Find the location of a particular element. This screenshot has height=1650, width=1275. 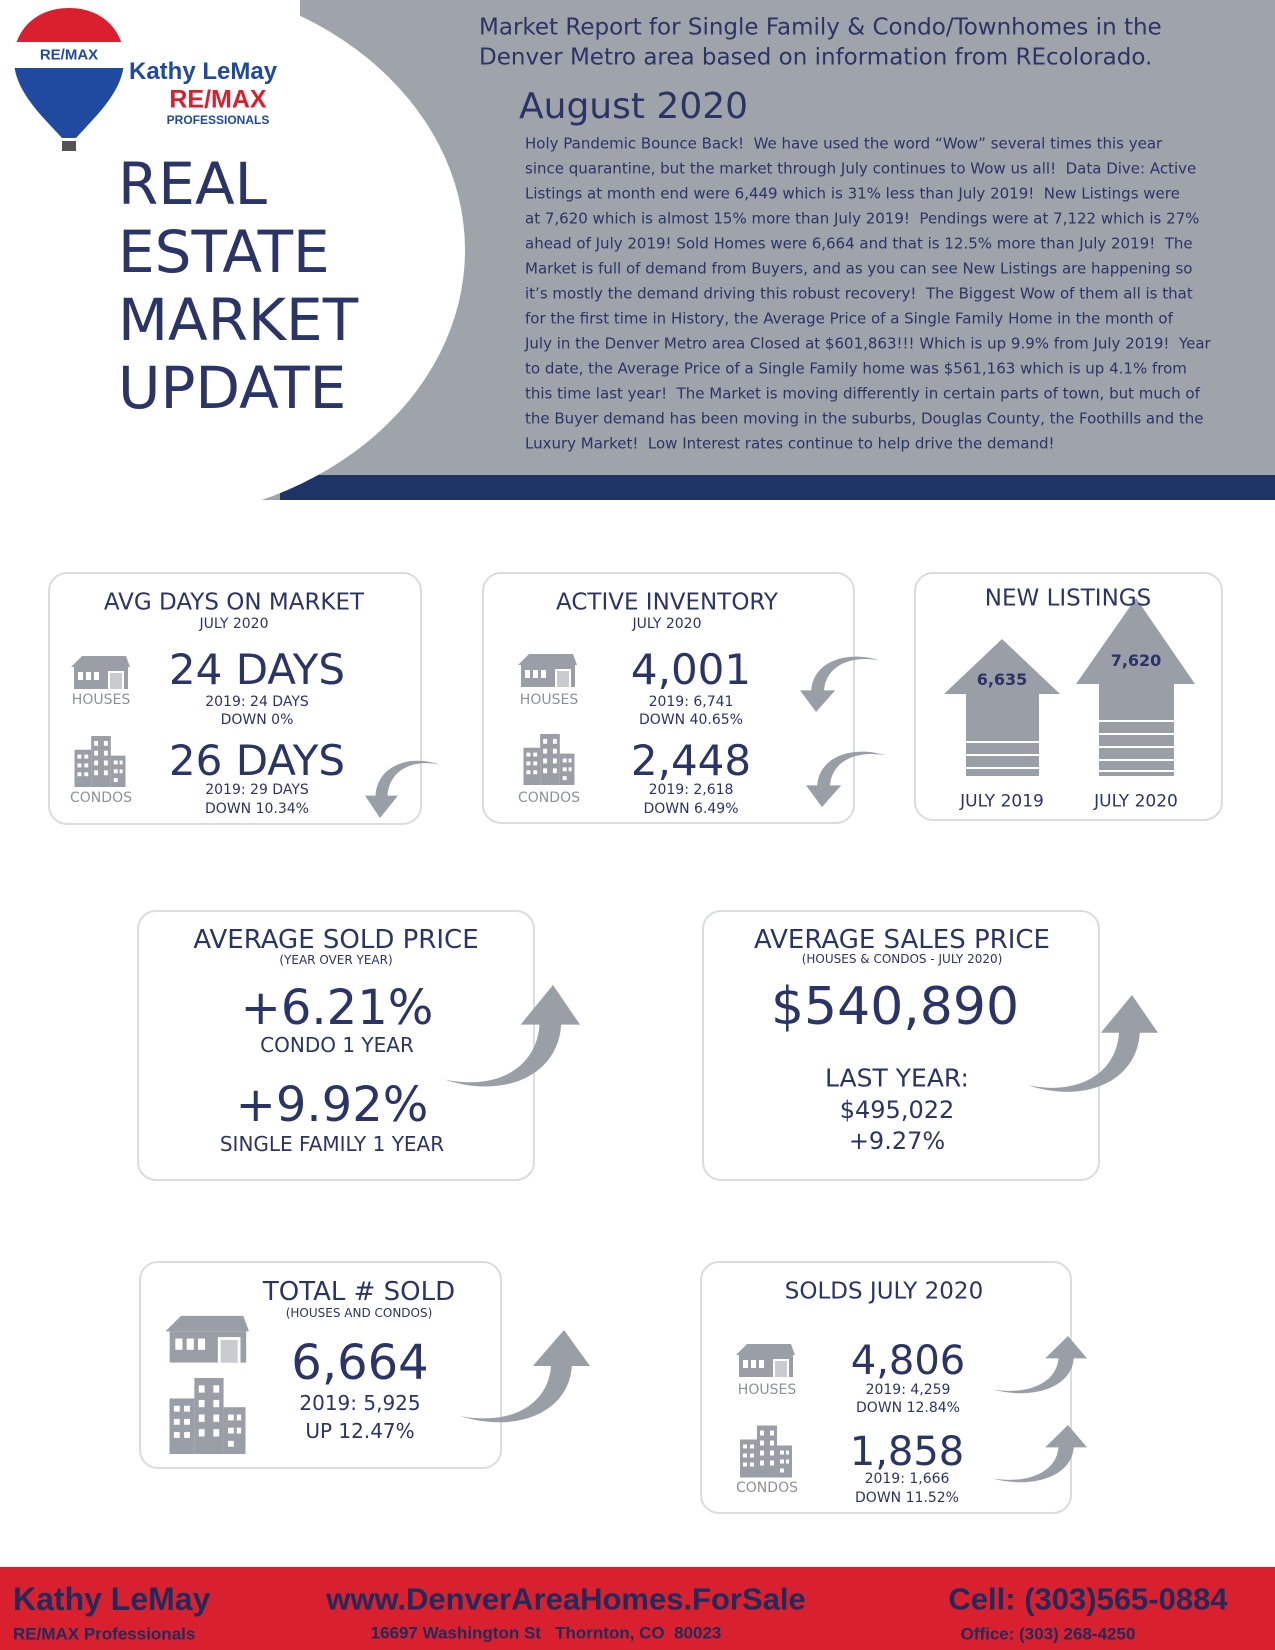

stat-prior: 2019: 24 DAYS is located at coordinates (257, 702).